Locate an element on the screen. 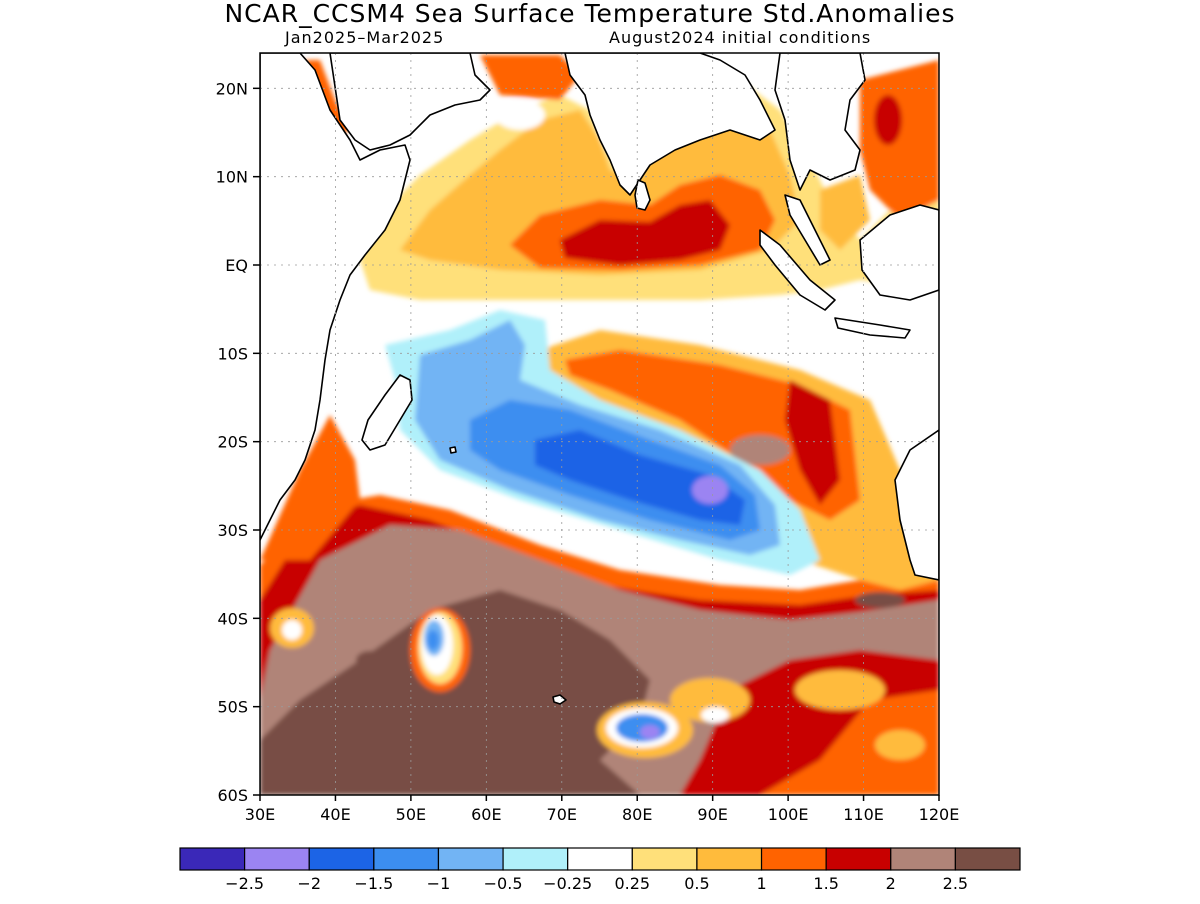 The width and height of the screenshot is (1200, 904). indochina-coast is located at coordinates (820, 122).